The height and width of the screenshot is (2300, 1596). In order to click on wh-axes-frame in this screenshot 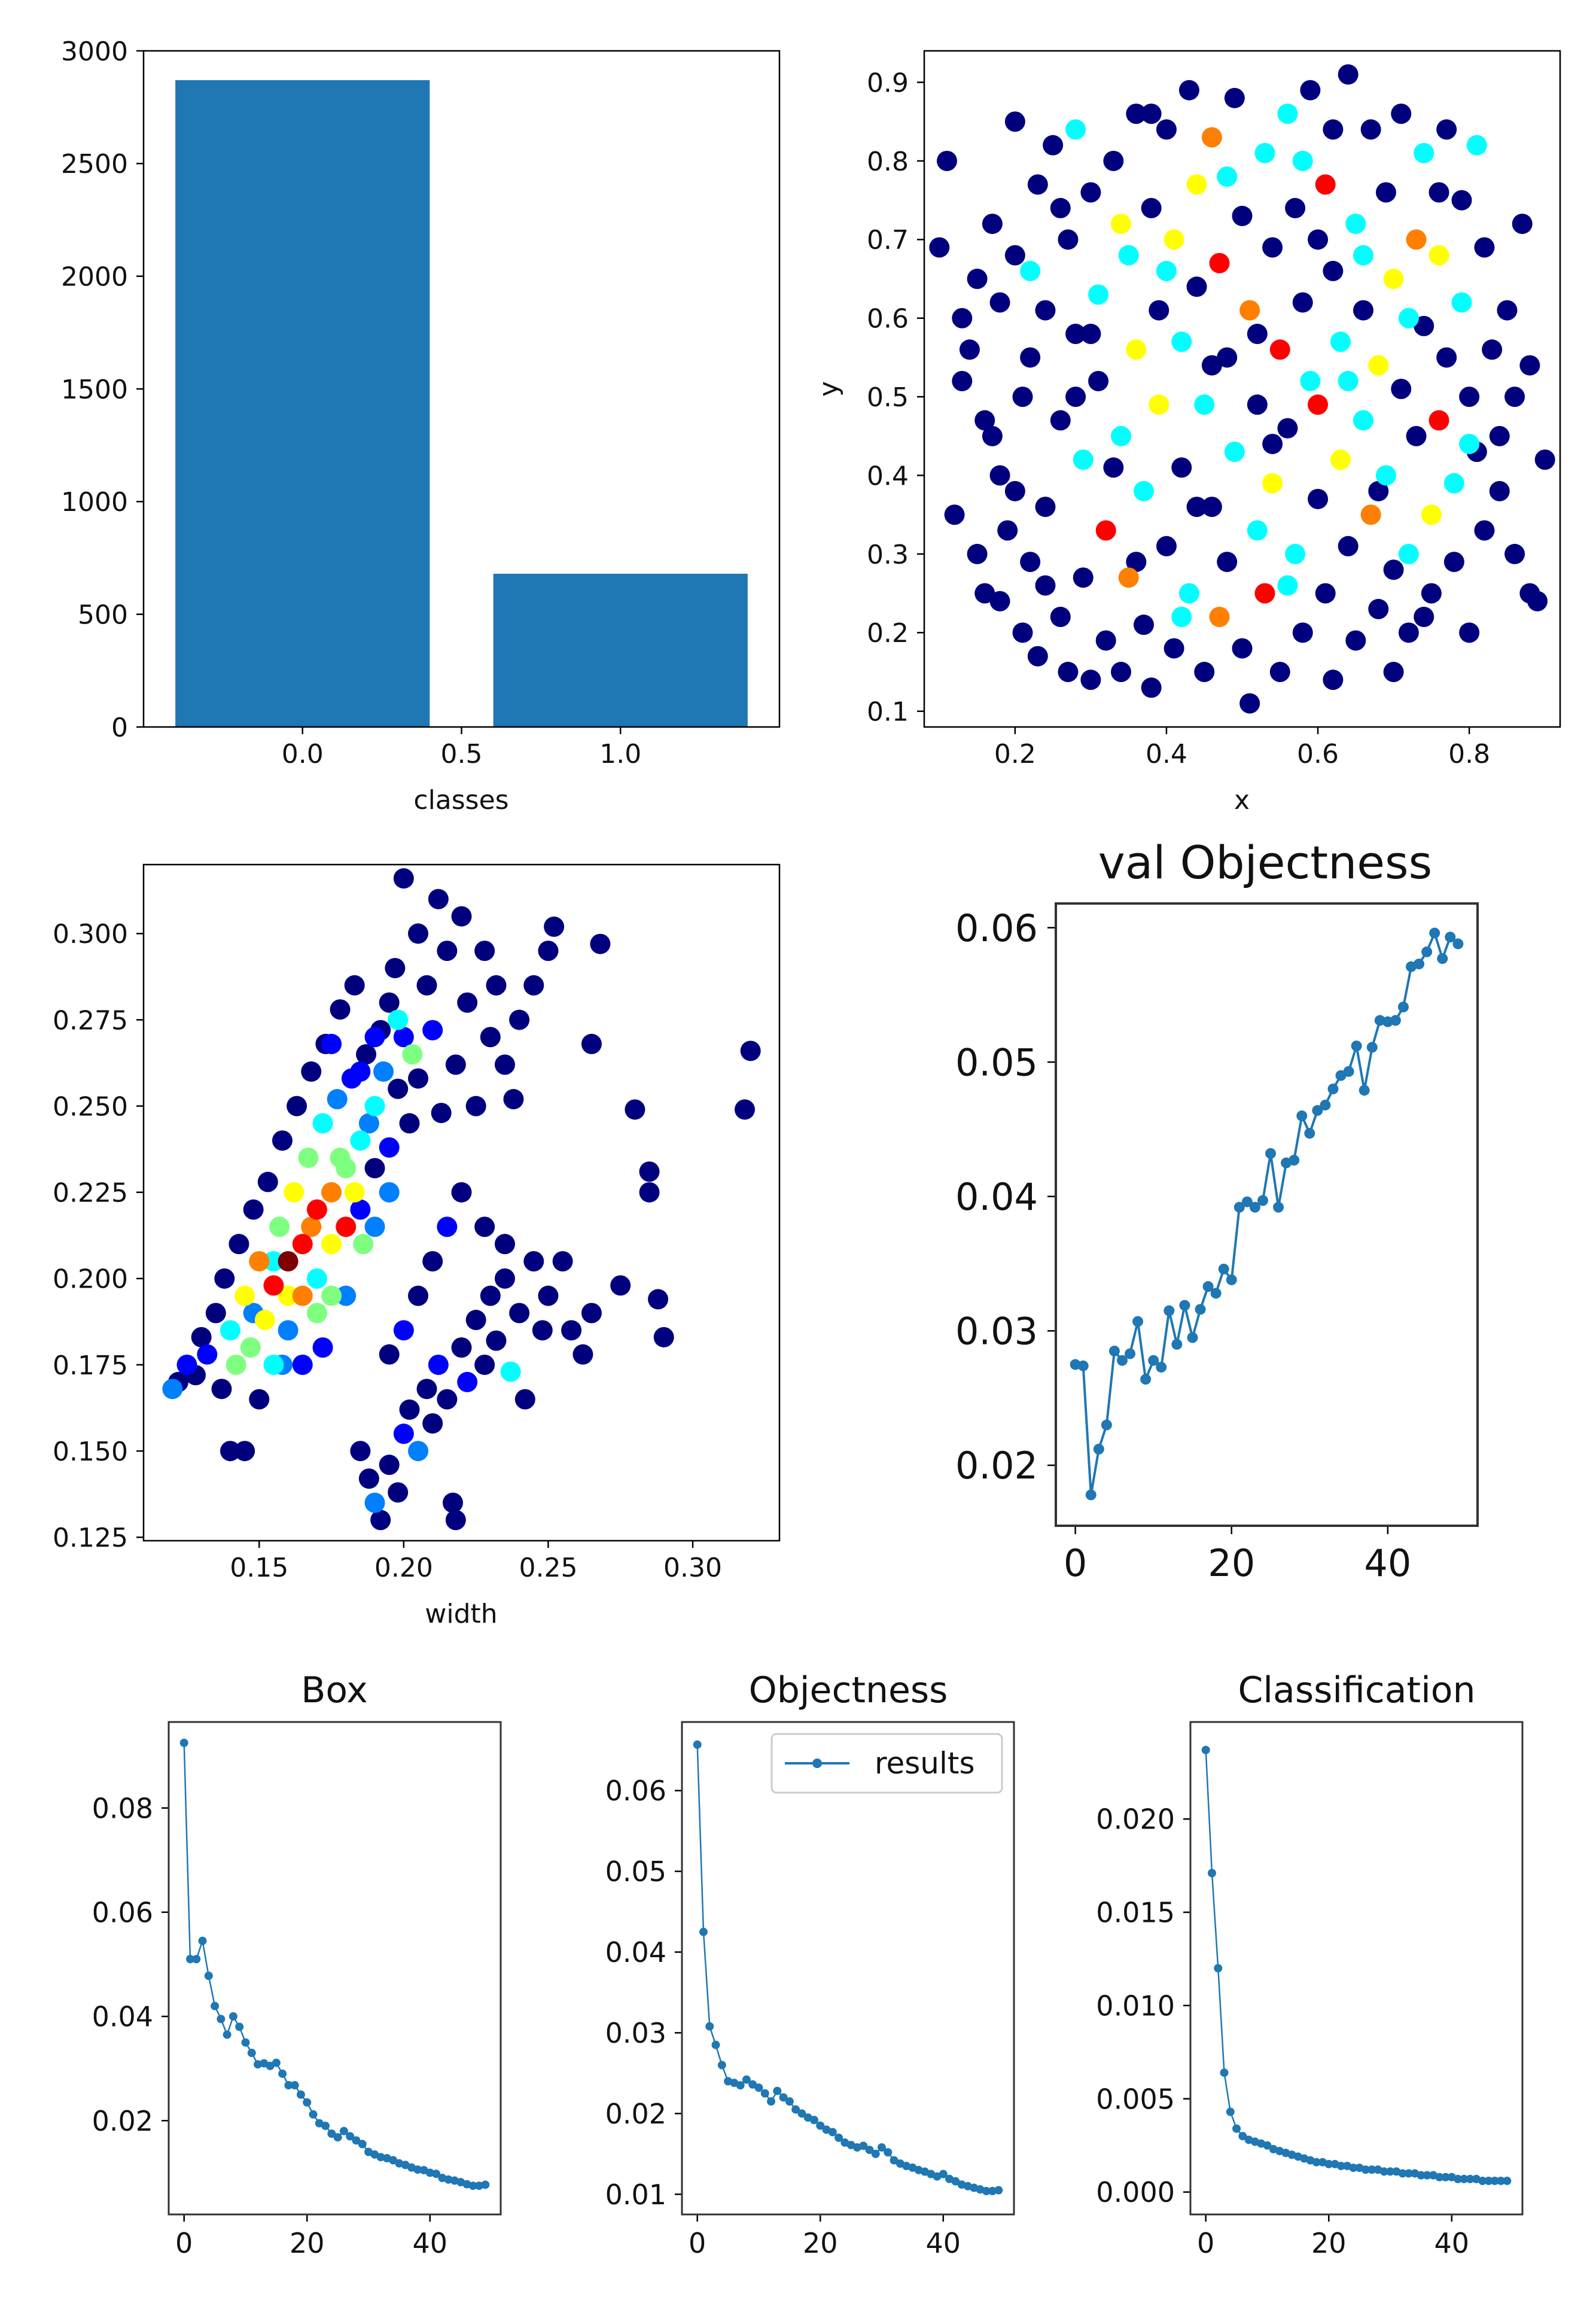, I will do `click(461, 1202)`.